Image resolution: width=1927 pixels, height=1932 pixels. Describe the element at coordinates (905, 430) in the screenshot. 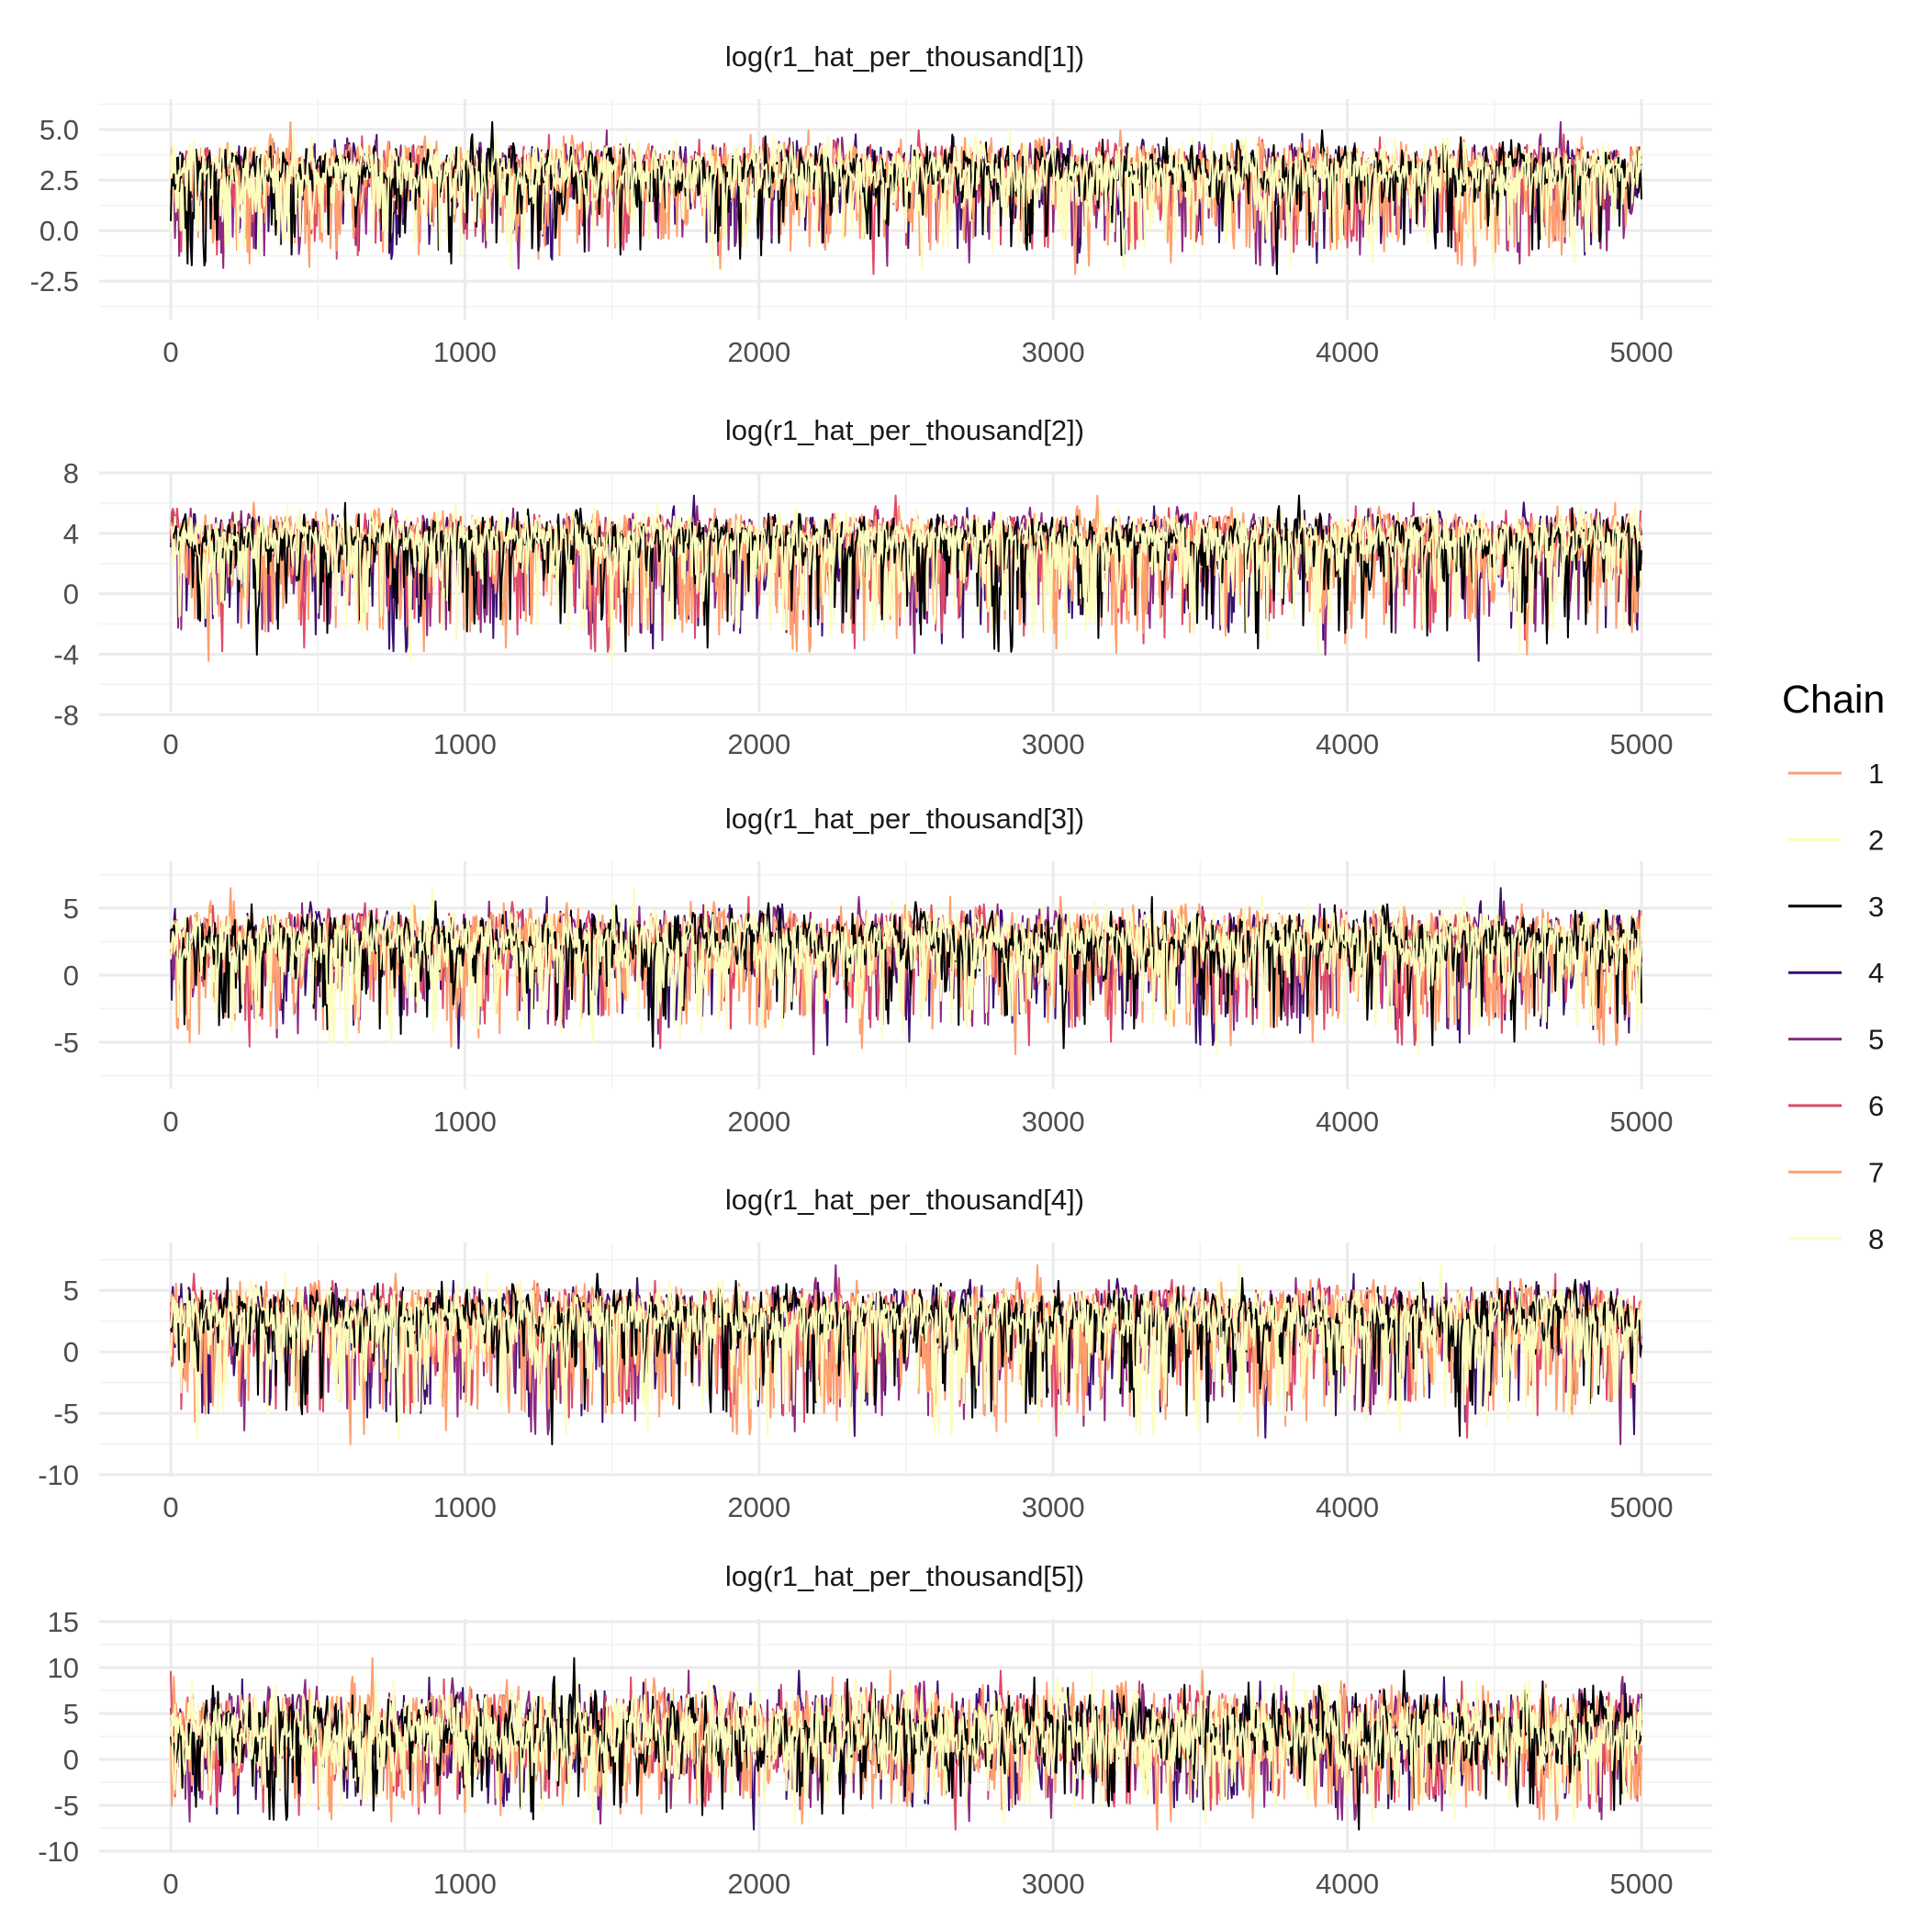

I see `panel-title: log(r1_hat_per_thousand[2])` at that location.